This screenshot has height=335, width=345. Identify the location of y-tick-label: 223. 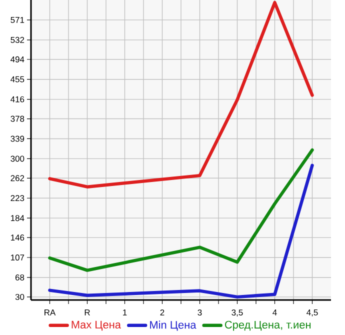
(17, 198).